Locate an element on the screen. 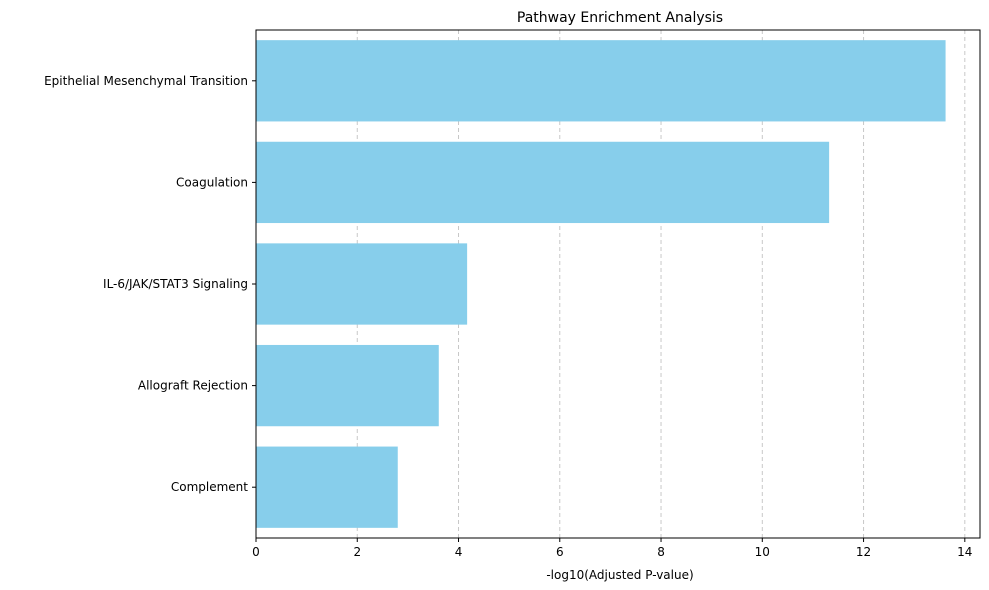 The width and height of the screenshot is (989, 590). y-tick-label: IL-6/JAK/STAT3 Signaling is located at coordinates (175, 284).